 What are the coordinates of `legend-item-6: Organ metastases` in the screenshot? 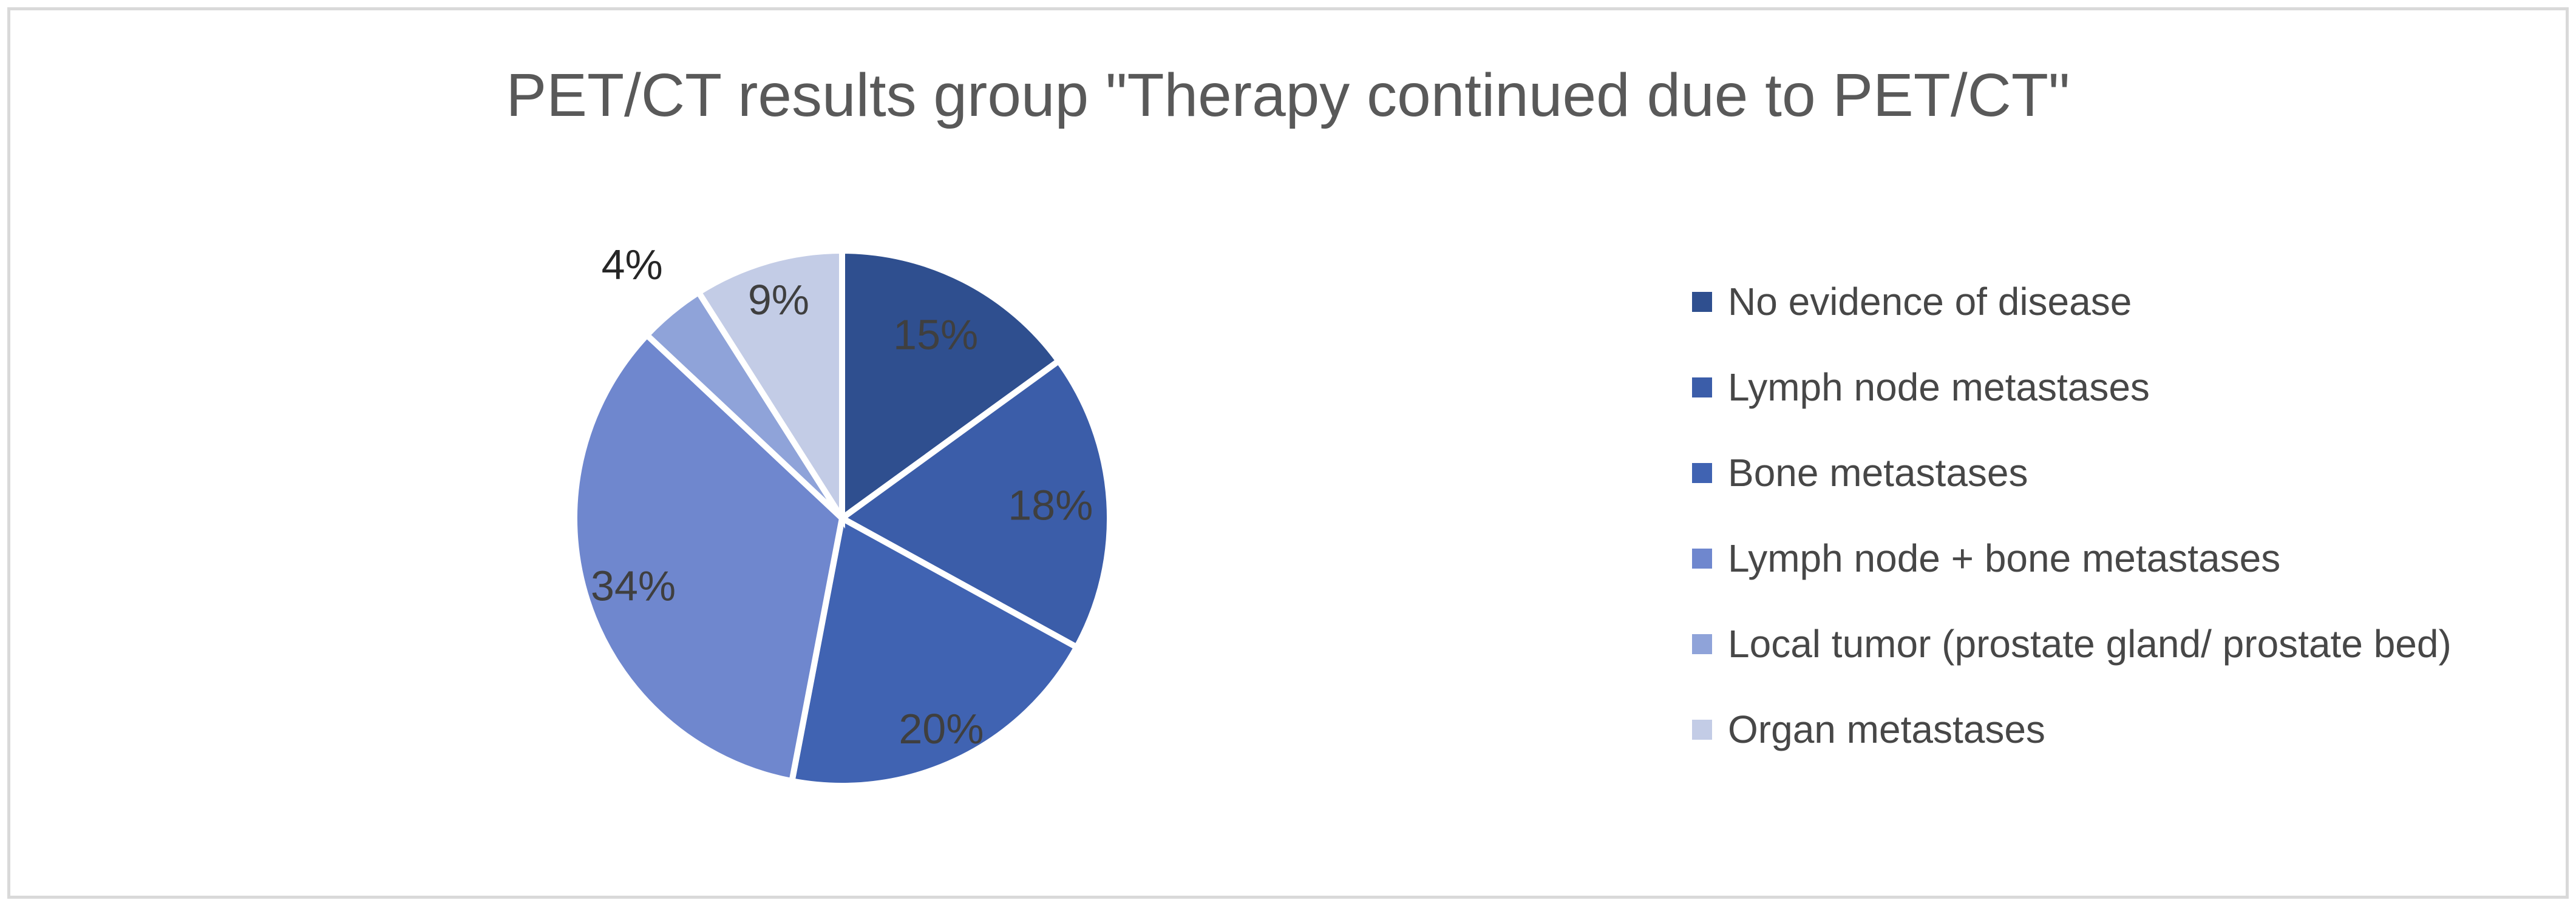 It's located at (2072, 729).